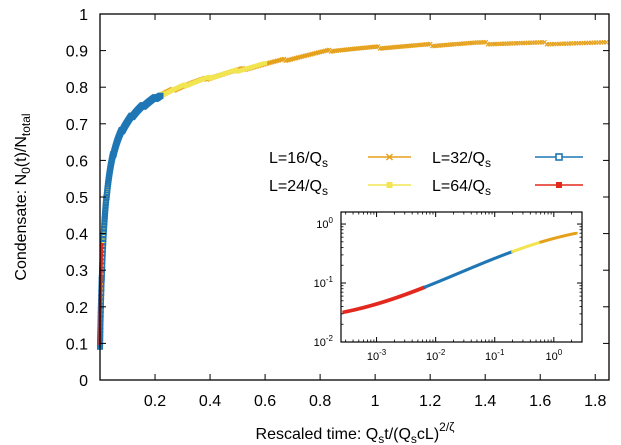 The image size is (621, 445). Describe the element at coordinates (77, 308) in the screenshot. I see `y-tick-label: 0.2` at that location.